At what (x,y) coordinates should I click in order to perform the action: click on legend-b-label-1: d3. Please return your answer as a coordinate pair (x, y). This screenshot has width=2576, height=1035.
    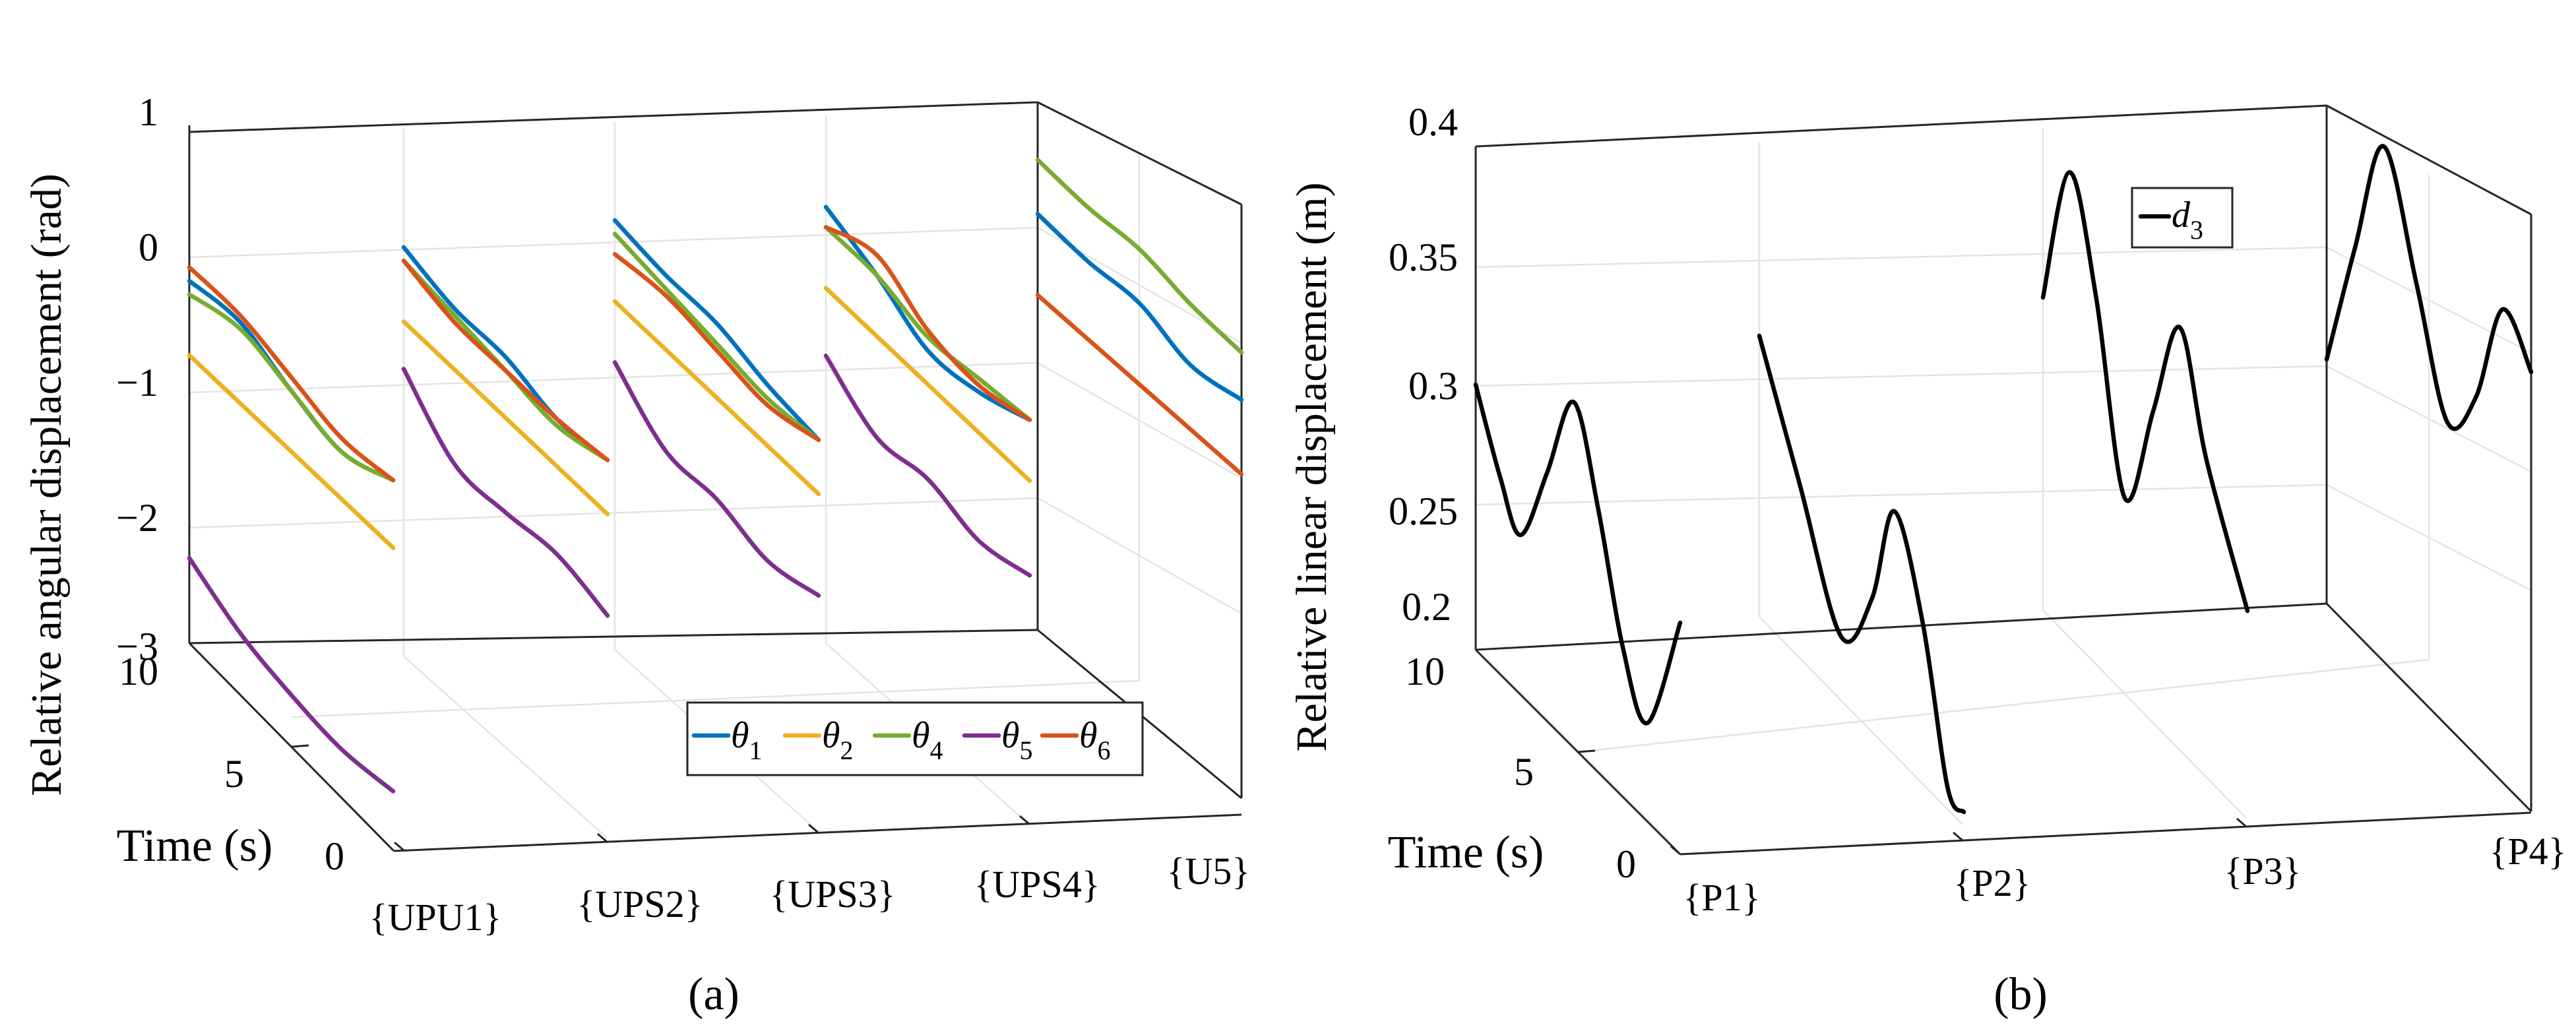
    Looking at the image, I should click on (2187, 220).